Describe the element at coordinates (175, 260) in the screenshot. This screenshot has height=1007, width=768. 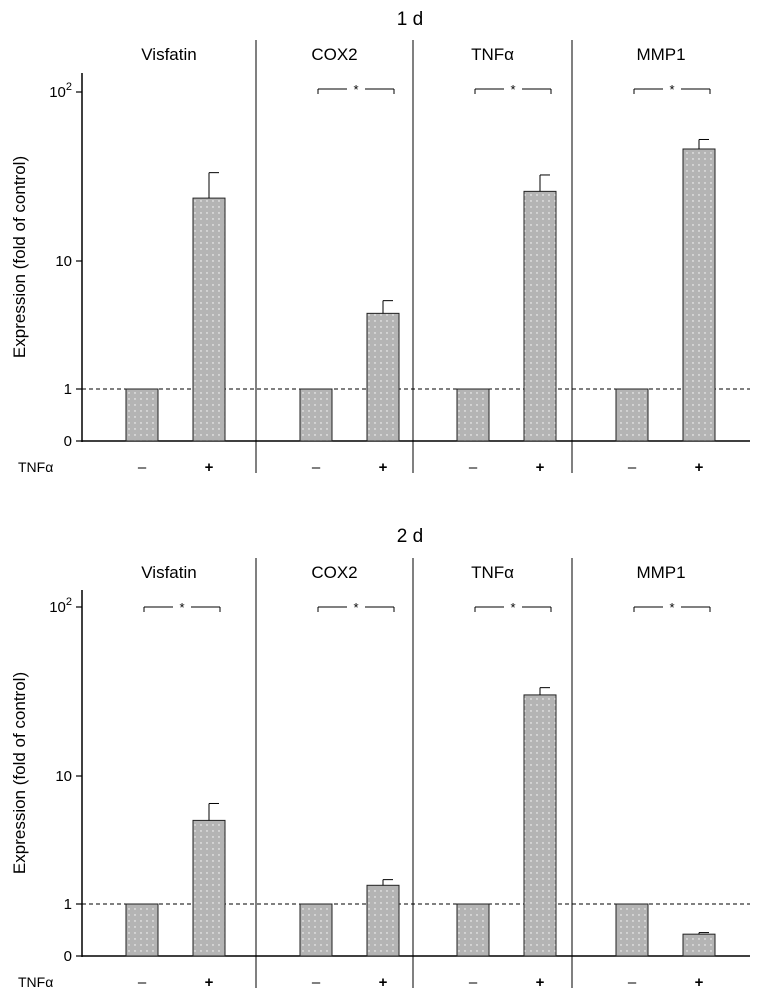
I see `group-visfatin: Visfatin – +` at that location.